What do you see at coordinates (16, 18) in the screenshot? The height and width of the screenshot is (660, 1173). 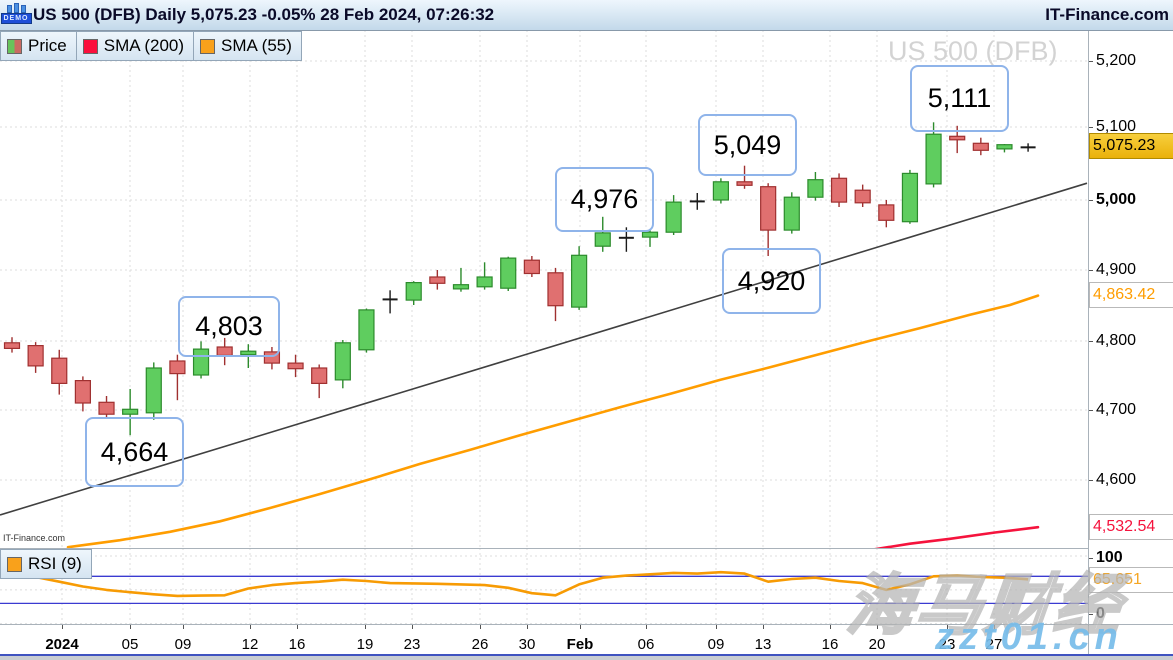 I see `demo-badge: DEMO` at bounding box center [16, 18].